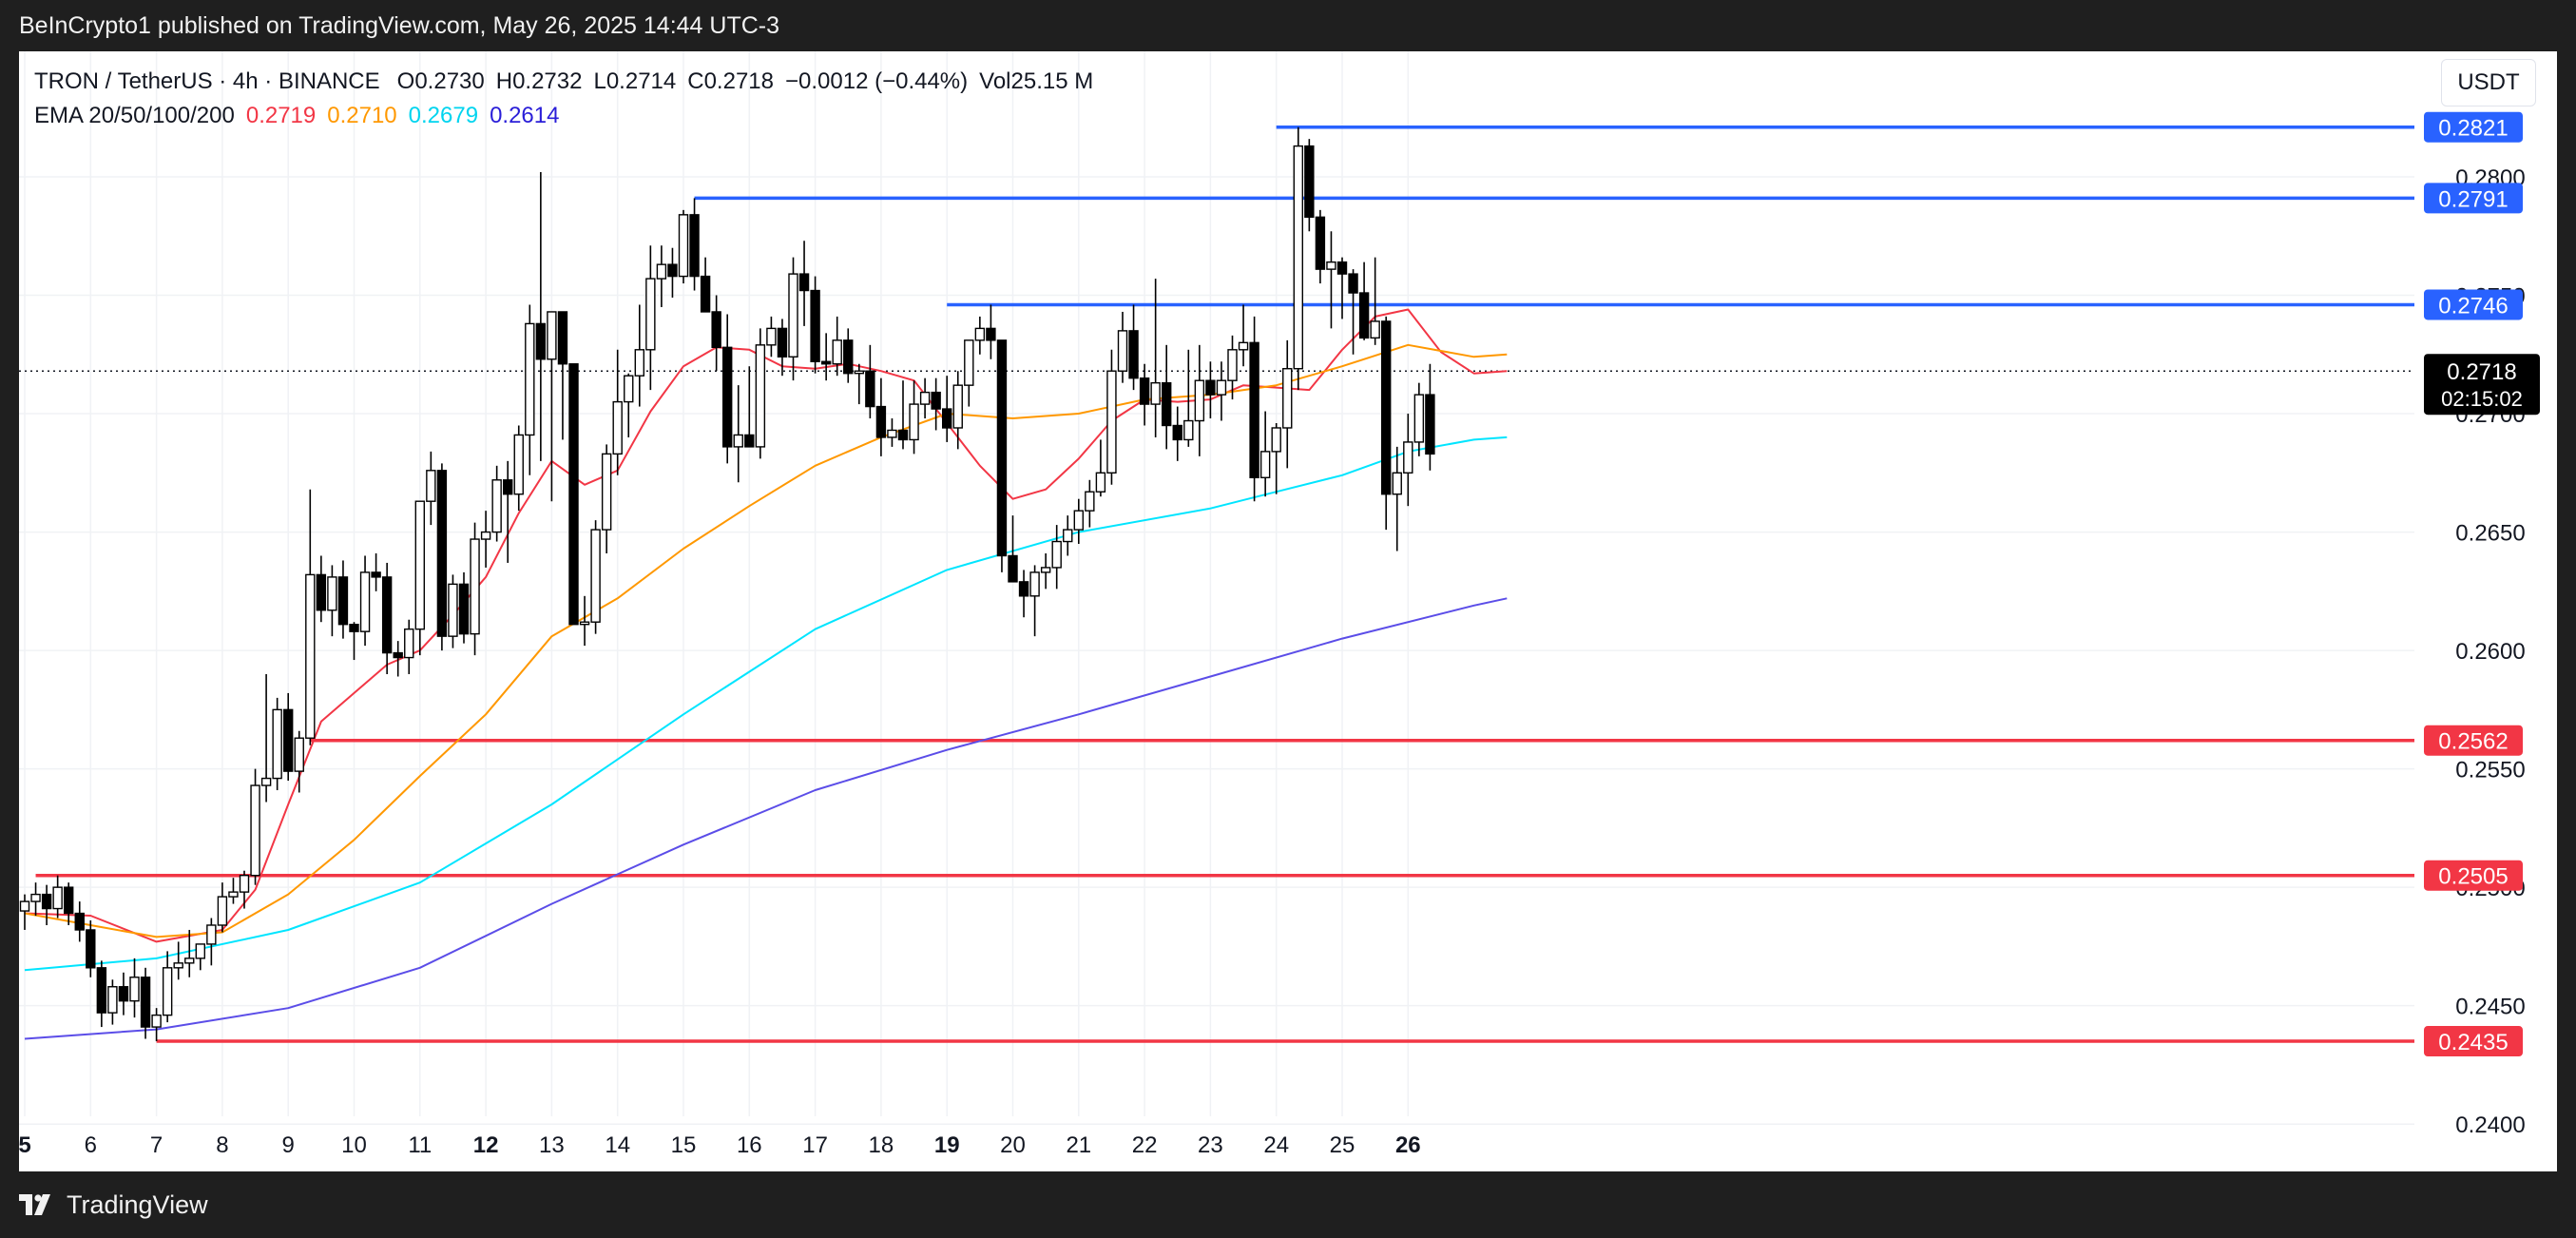 The height and width of the screenshot is (1238, 2576). What do you see at coordinates (618, 1145) in the screenshot?
I see `x-tick-label: 14` at bounding box center [618, 1145].